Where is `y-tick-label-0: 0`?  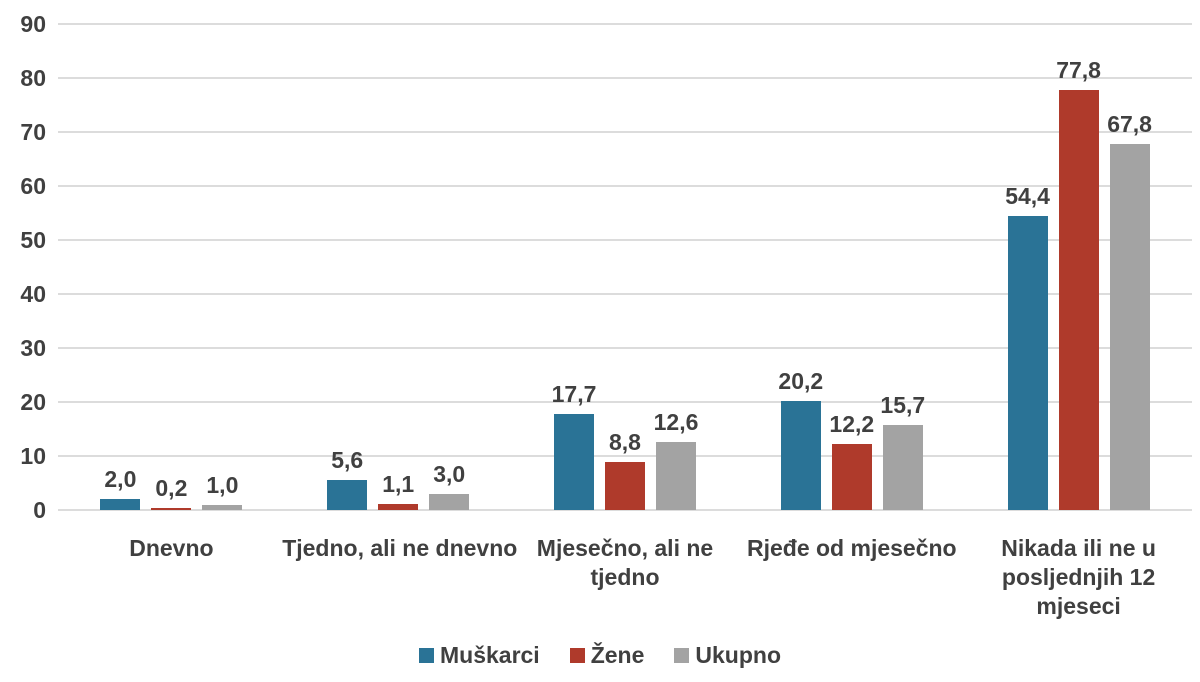
y-tick-label-0: 0 is located at coordinates (39, 510).